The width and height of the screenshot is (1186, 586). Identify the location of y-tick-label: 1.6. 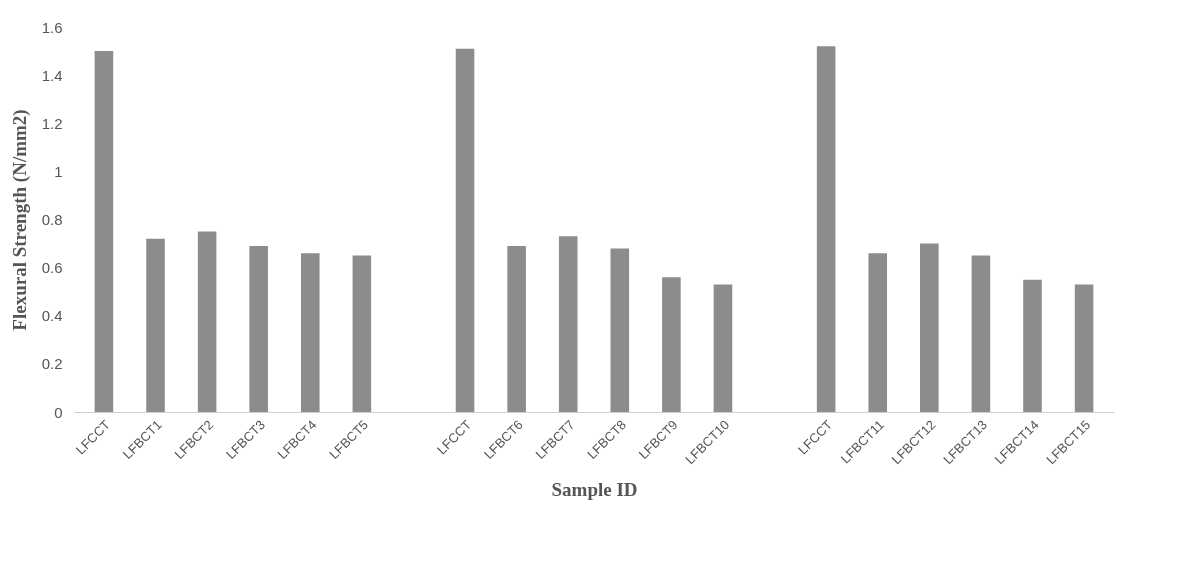
(52, 27).